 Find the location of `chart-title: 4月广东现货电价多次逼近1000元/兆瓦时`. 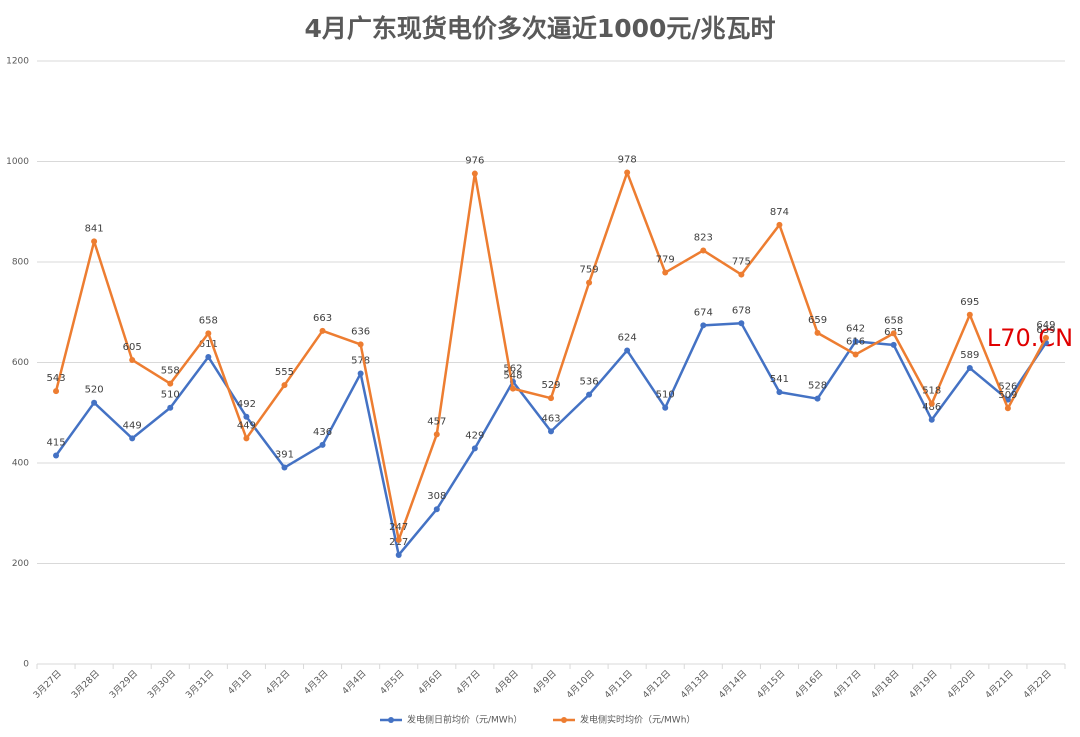

chart-title: 4月广东现货电价多次逼近1000元/兆瓦时 is located at coordinates (539, 28).